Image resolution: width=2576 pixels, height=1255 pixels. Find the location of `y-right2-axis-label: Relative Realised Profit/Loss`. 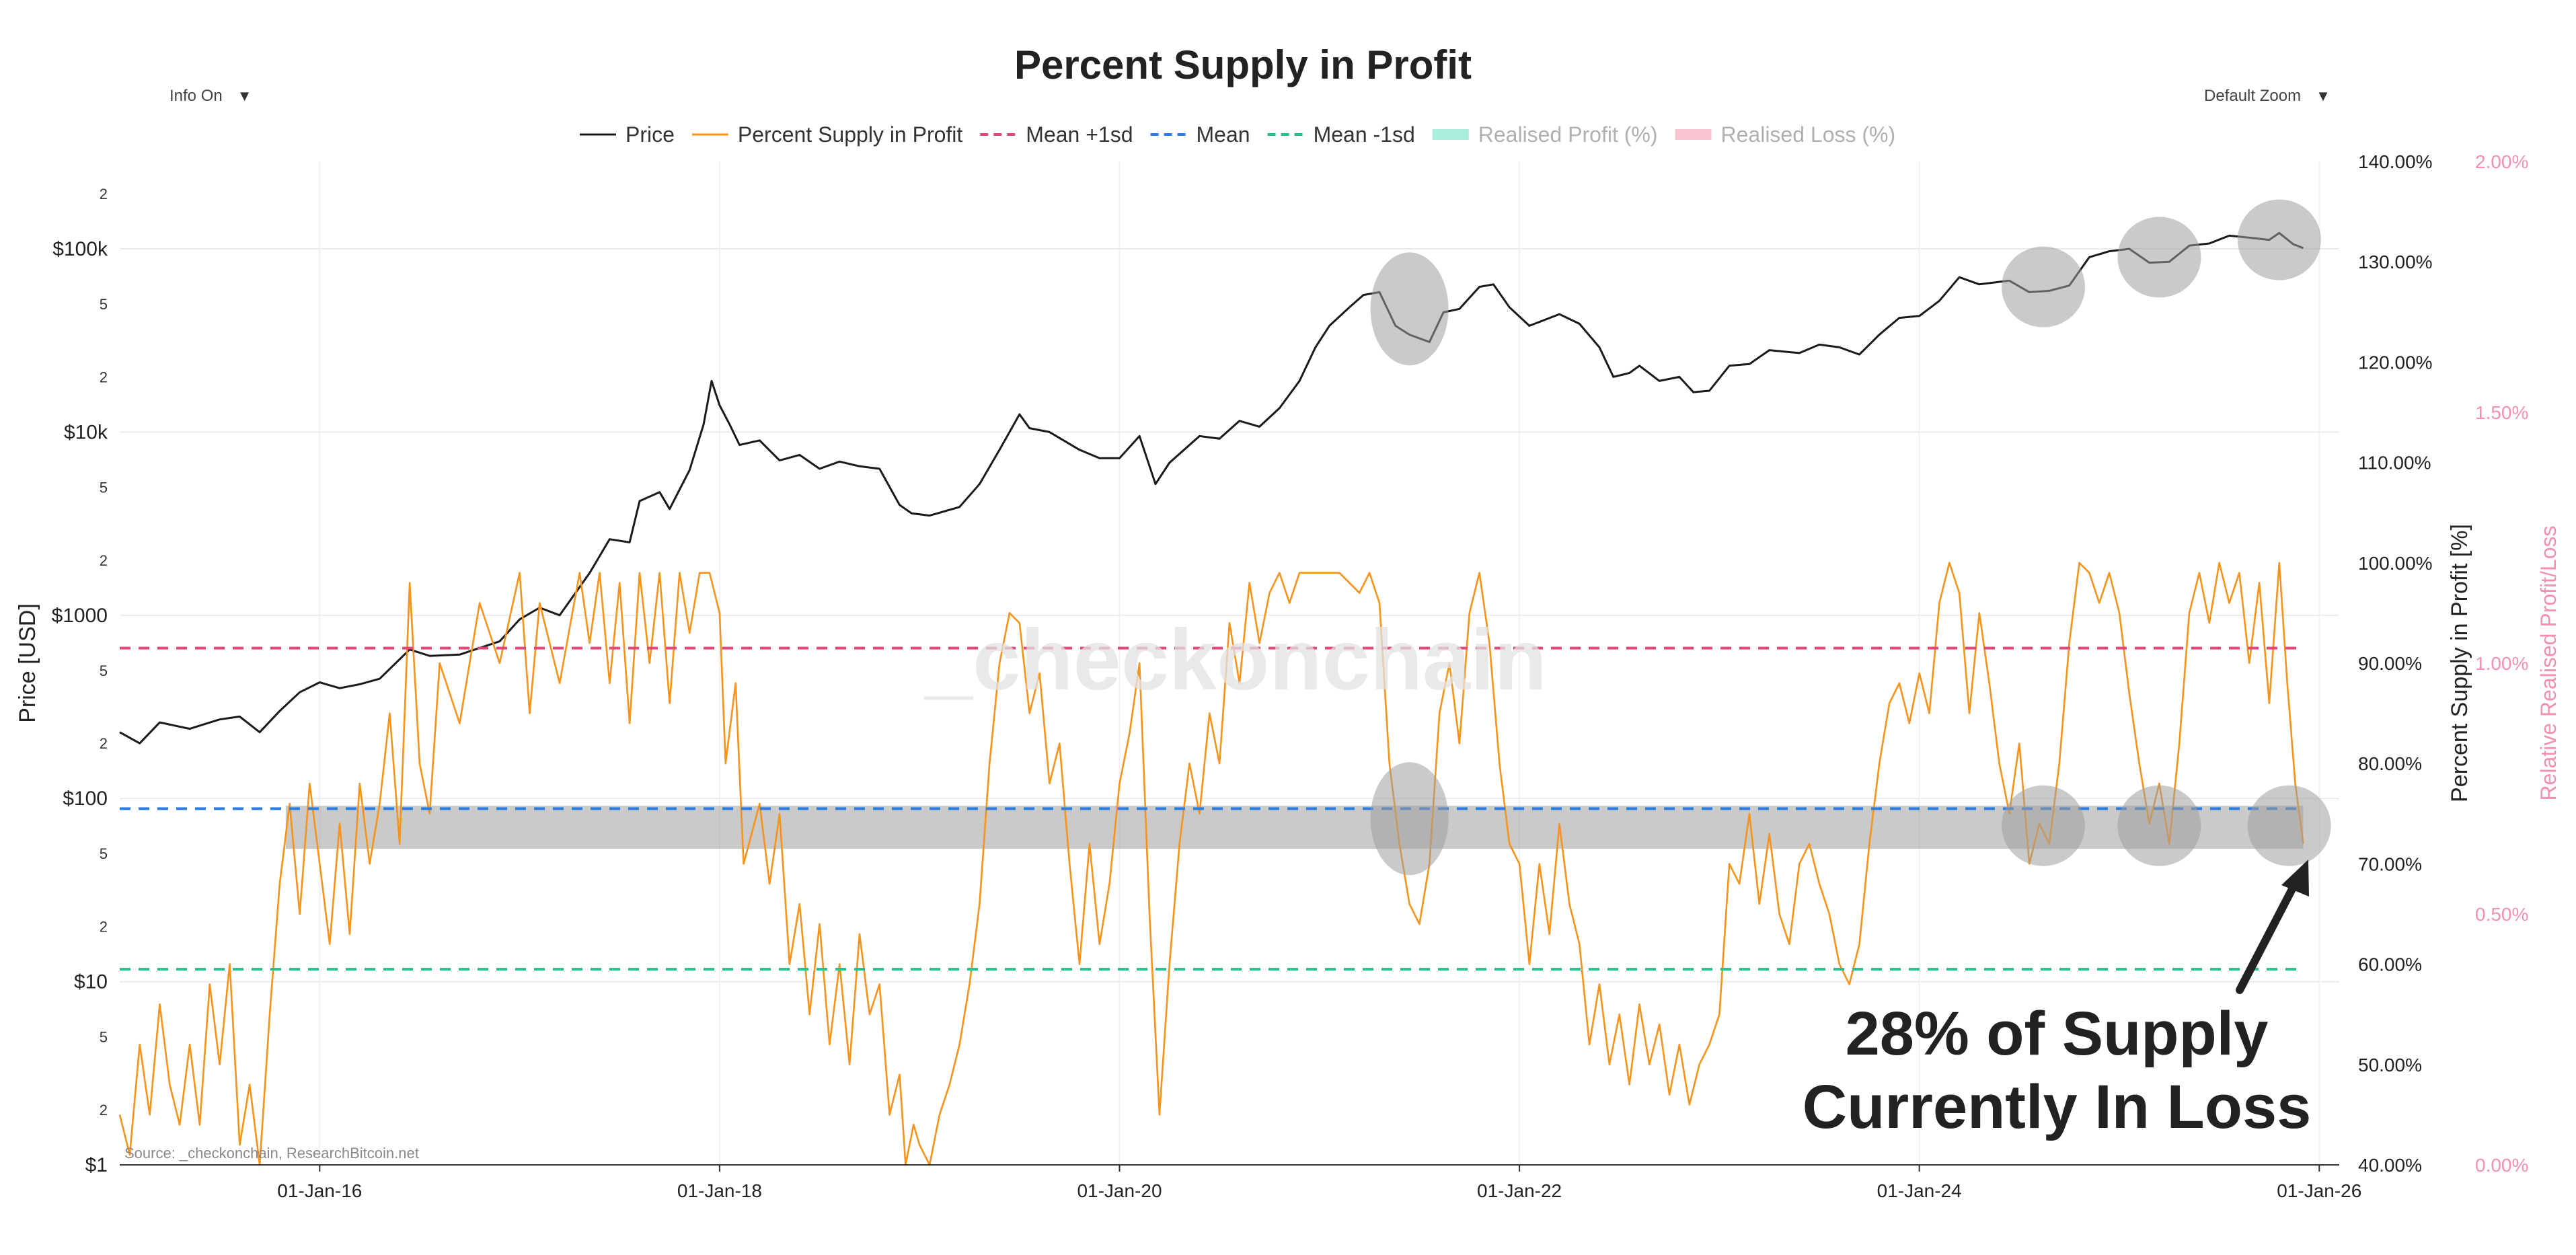

y-right2-axis-label: Relative Realised Profit/Loss is located at coordinates (2548, 662).